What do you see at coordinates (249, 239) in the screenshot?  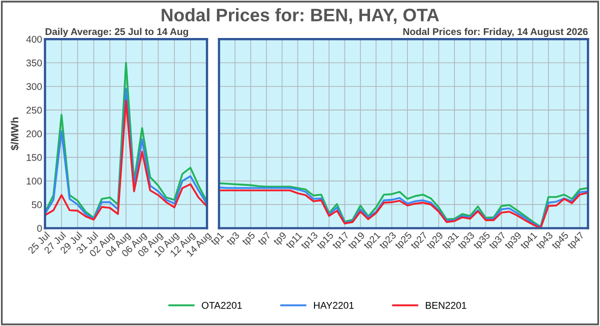 I see `x-tick-label: tp5` at bounding box center [249, 239].